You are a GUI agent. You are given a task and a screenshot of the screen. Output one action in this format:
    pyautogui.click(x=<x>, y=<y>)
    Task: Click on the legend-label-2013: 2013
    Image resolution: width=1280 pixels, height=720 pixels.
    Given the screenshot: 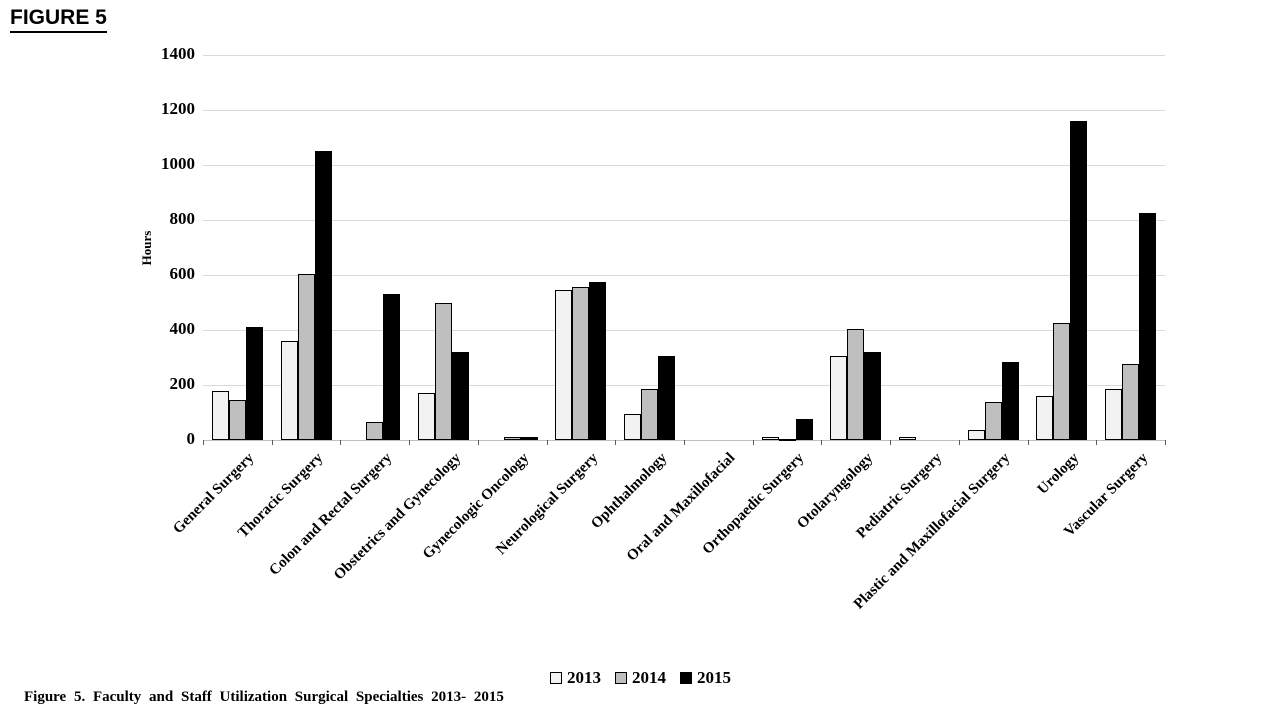 What is the action you would take?
    pyautogui.click(x=584, y=677)
    